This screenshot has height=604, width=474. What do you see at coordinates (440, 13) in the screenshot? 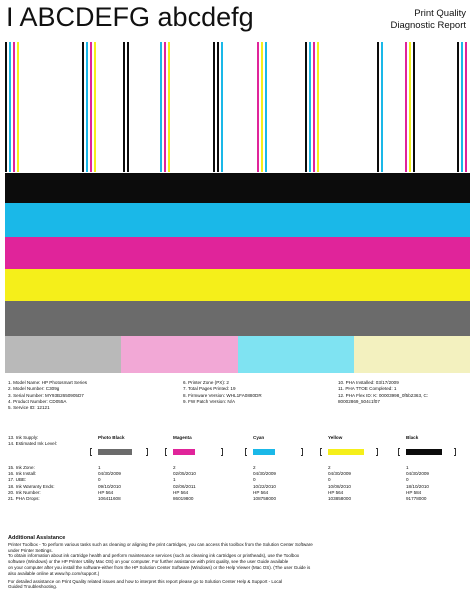
I see `report-title-line1: Print Quality` at bounding box center [440, 13].